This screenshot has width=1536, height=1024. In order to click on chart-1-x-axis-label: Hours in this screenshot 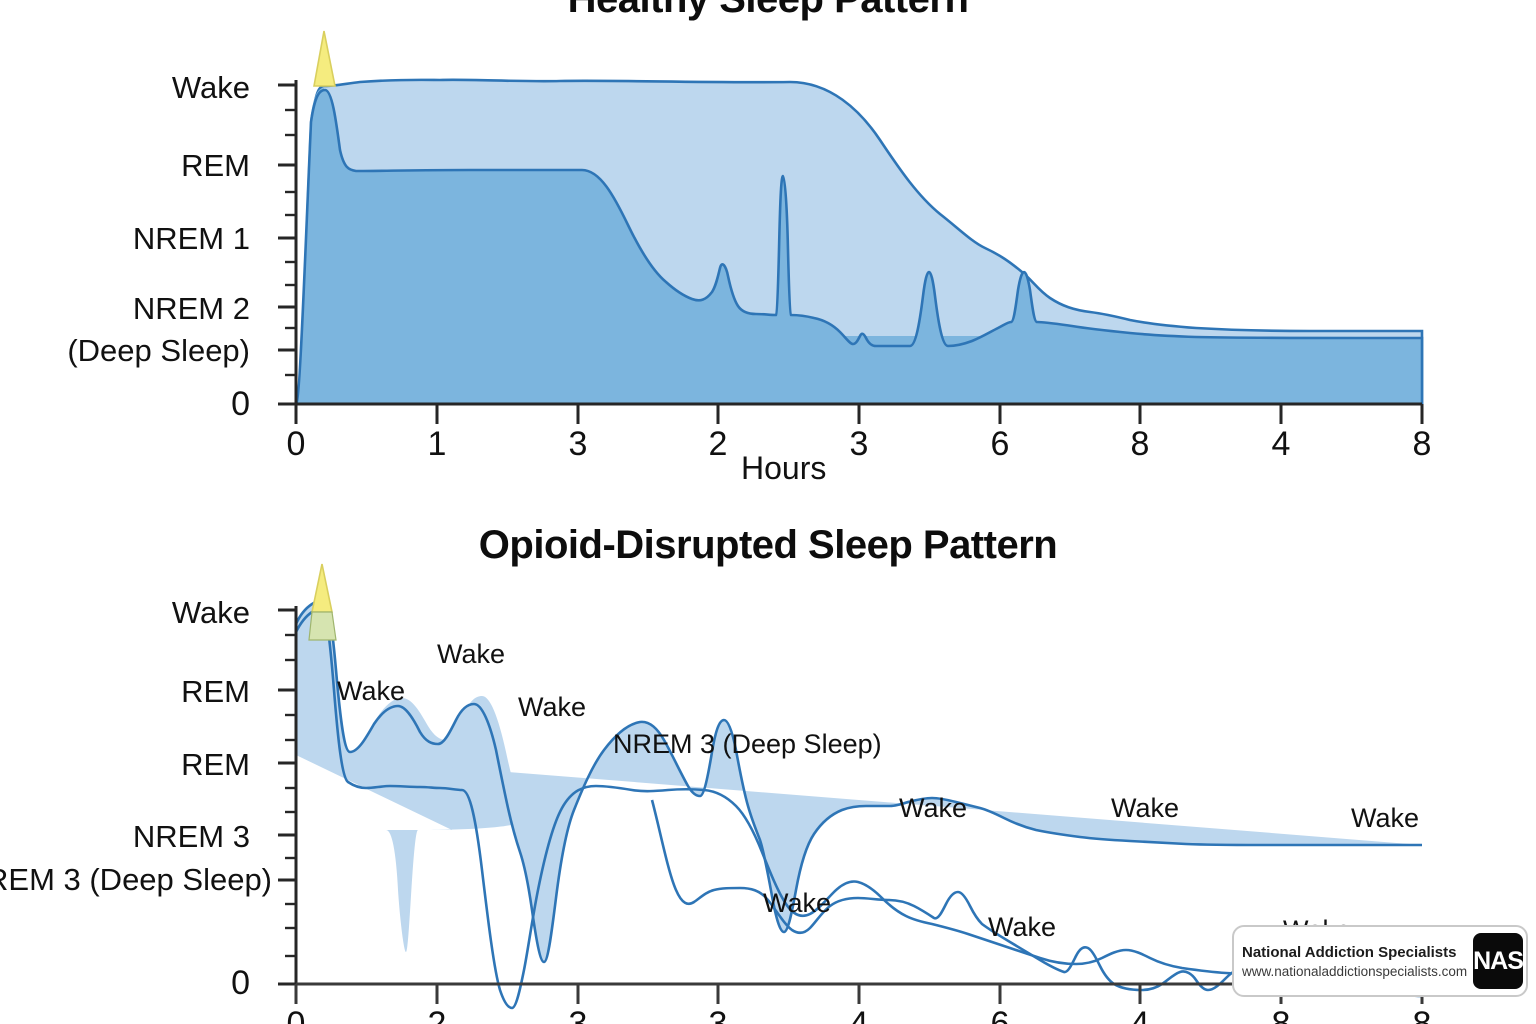, I will do `click(784, 468)`.